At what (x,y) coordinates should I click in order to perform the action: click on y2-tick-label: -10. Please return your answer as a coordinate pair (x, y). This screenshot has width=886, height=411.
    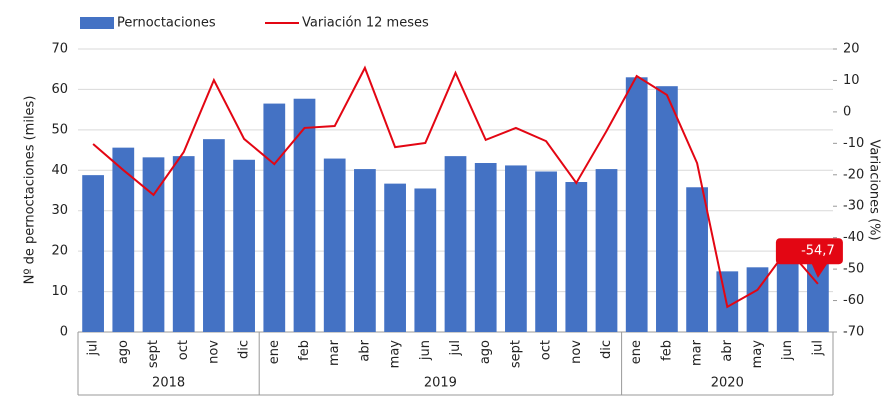
    Looking at the image, I should click on (853, 143).